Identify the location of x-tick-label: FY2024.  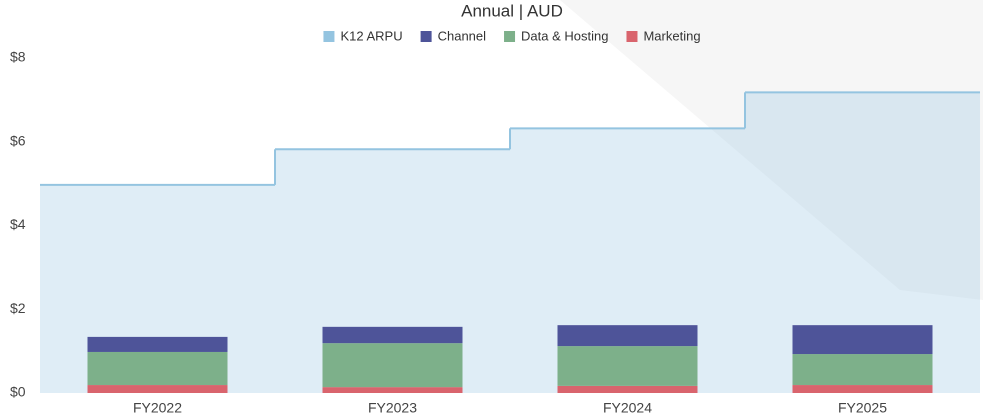
(627, 408).